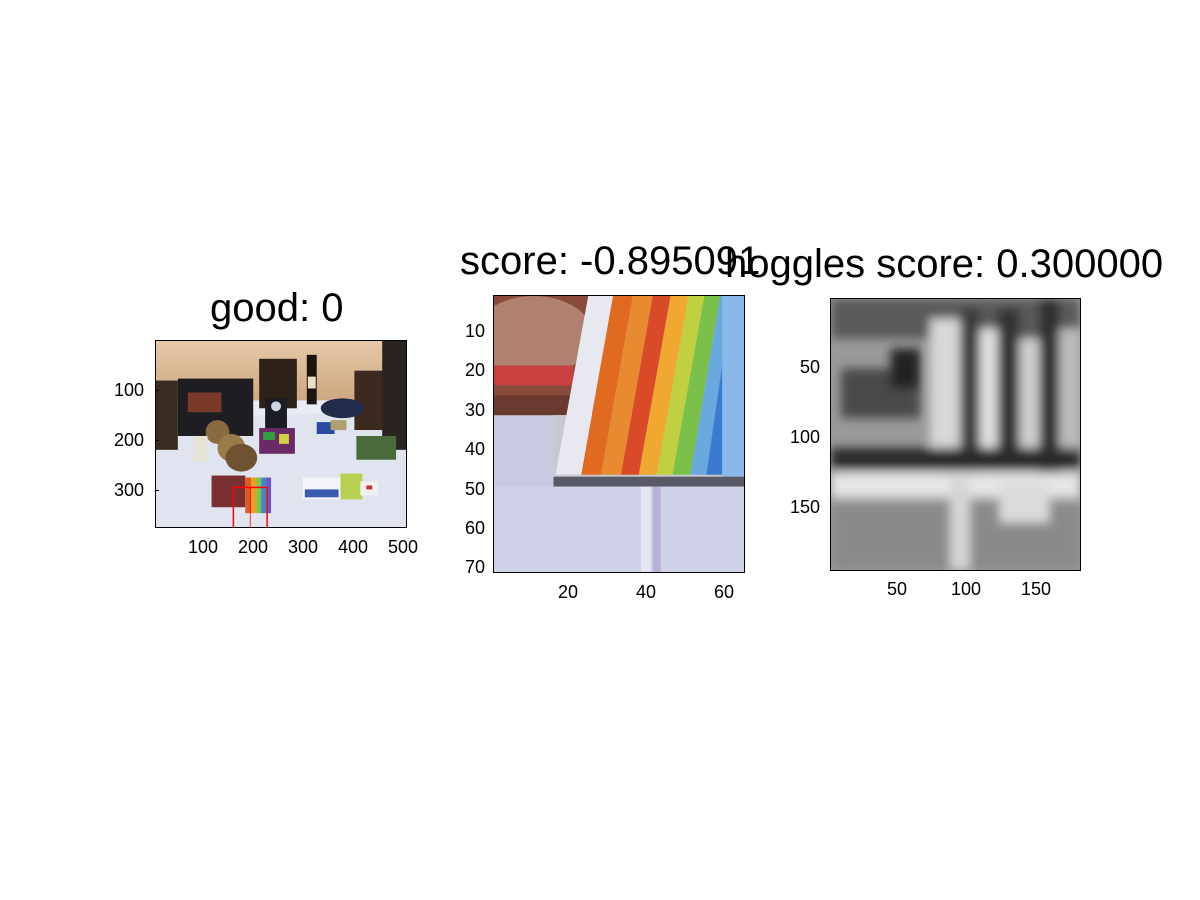 The height and width of the screenshot is (900, 1200). What do you see at coordinates (944, 264) in the screenshot?
I see `hoggles-title: hoggles score: 0.300000` at bounding box center [944, 264].